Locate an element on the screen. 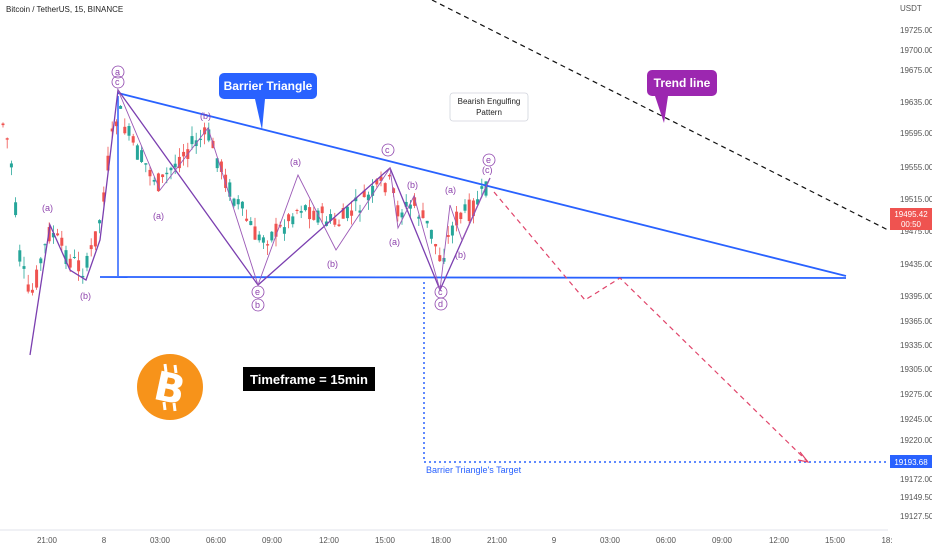 Image resolution: width=932 pixels, height=550 pixels. y-tick-label: 19335.00 is located at coordinates (916, 345).